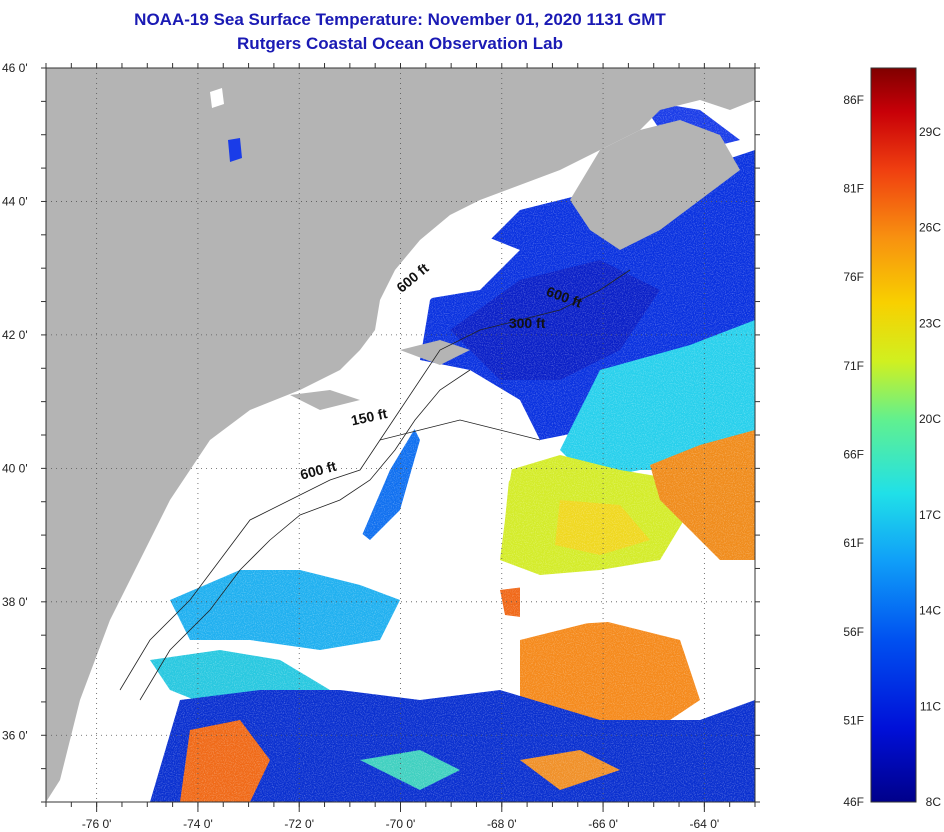 The image size is (944, 832). I want to click on colorbar-c-label: 11C, so click(930, 706).